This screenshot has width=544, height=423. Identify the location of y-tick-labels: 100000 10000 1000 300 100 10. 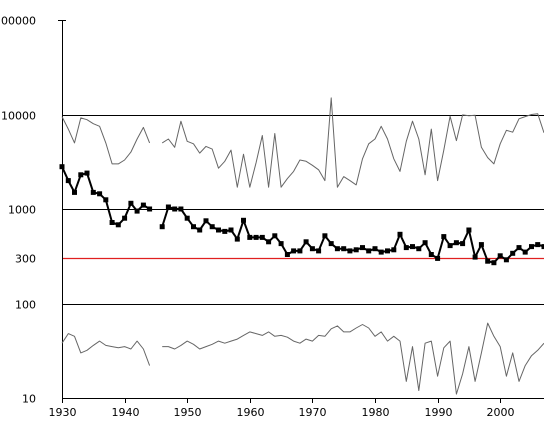
(18, 210).